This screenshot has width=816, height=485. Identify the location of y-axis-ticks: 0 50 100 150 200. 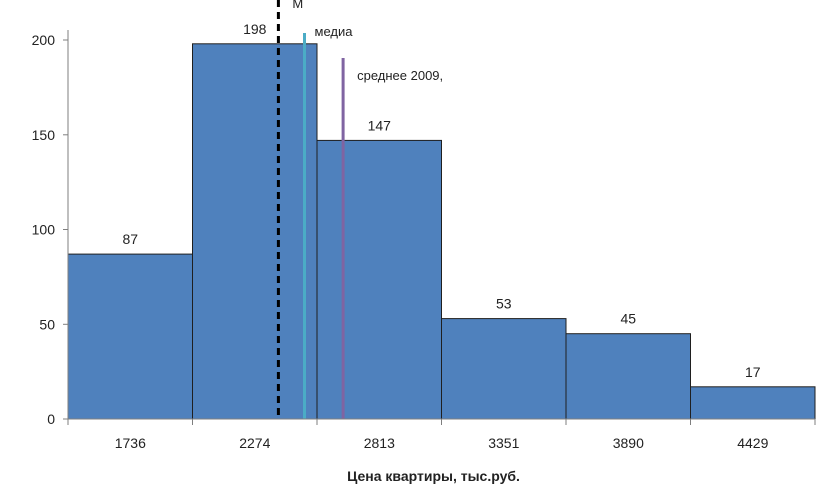
(50, 229).